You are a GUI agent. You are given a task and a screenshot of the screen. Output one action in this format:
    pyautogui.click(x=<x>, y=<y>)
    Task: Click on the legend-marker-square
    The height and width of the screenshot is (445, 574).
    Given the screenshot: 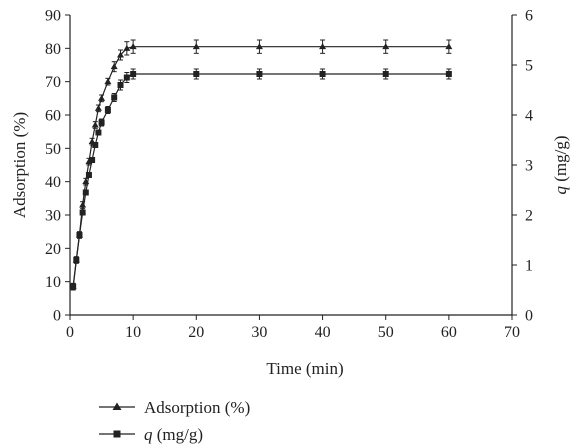 What is the action you would take?
    pyautogui.click(x=117, y=434)
    